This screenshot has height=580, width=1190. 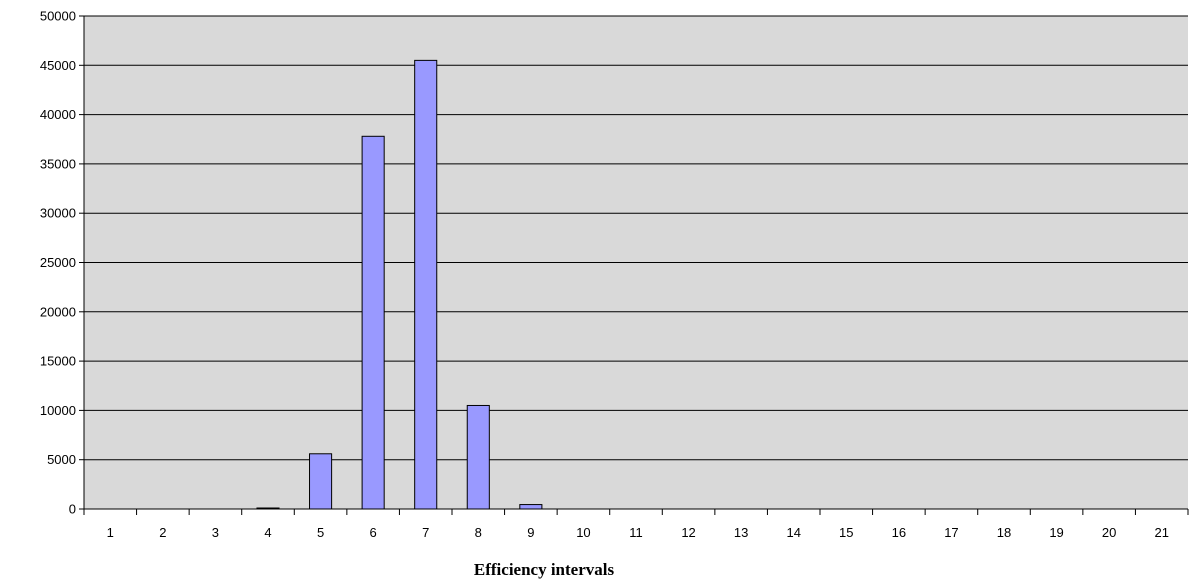 What do you see at coordinates (544, 569) in the screenshot?
I see `x-axis-label: Efficiency intervals` at bounding box center [544, 569].